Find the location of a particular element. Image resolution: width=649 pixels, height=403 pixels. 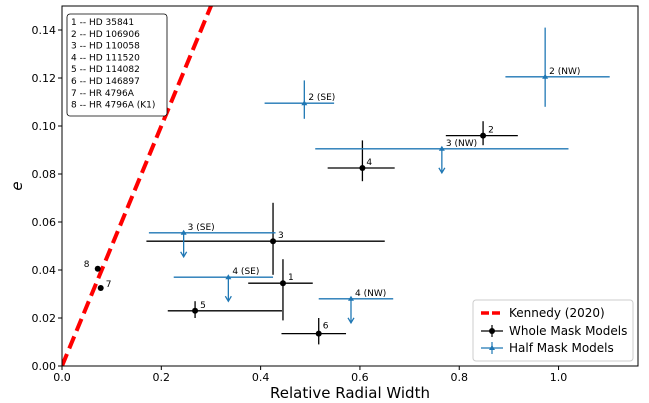

half-point-2NW: 2 (NW) is located at coordinates (557, 67).